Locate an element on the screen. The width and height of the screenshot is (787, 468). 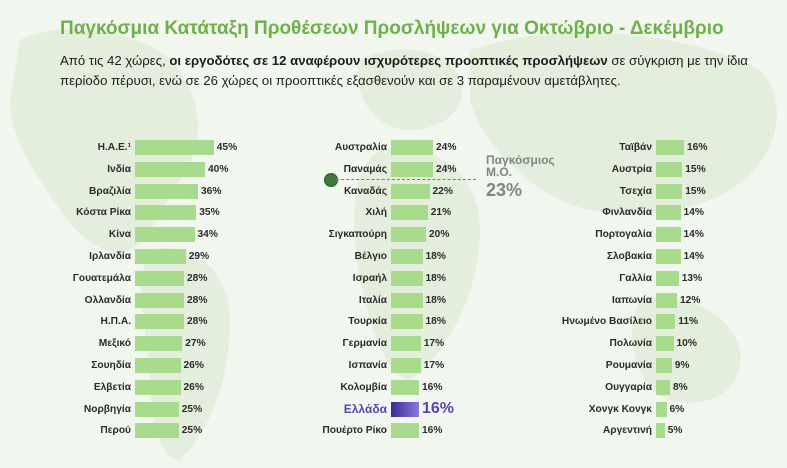
bar-label: Αργεντινή is located at coordinates (627, 431).